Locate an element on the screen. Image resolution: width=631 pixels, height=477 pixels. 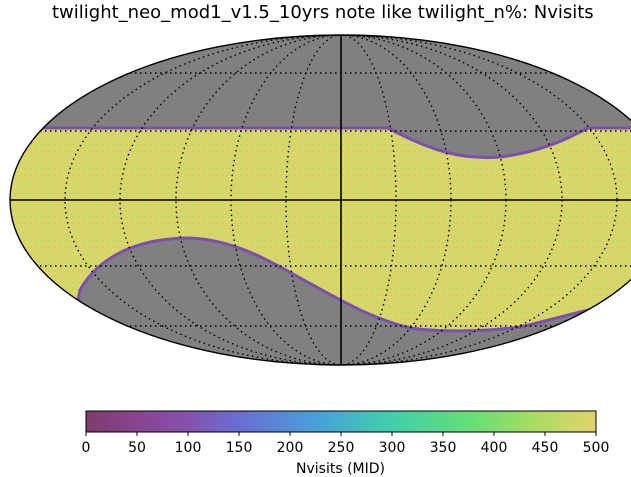
colorbar-tick-label: 100 is located at coordinates (188, 448).